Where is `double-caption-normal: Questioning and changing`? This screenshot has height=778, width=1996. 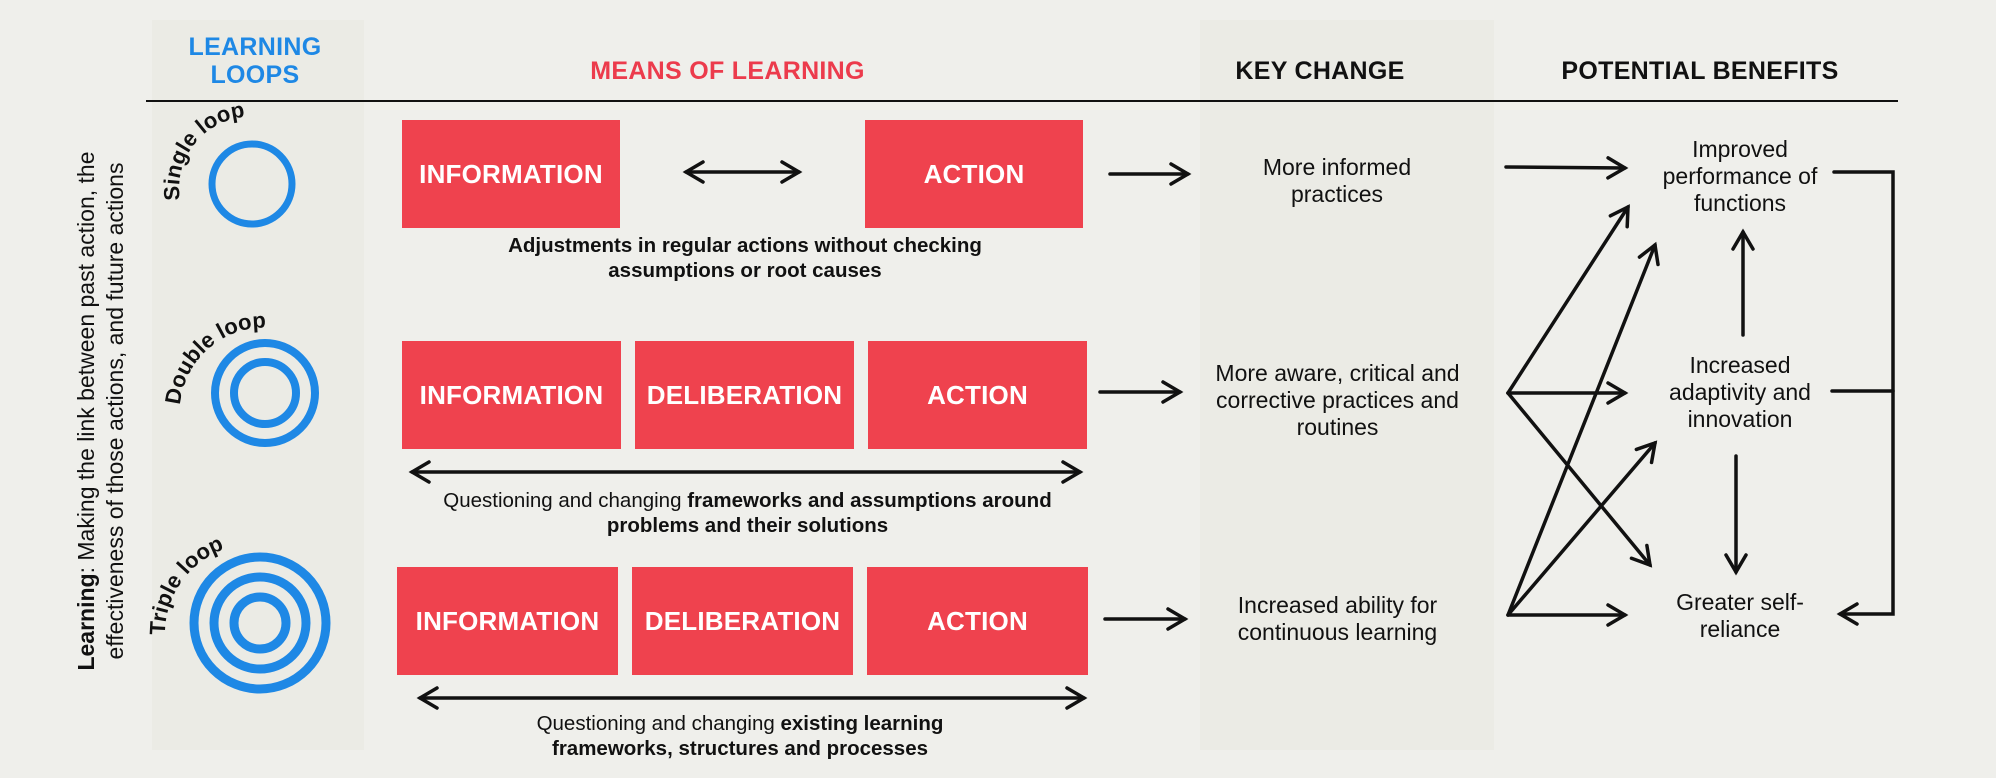 double-caption-normal: Questioning and changing is located at coordinates (562, 500).